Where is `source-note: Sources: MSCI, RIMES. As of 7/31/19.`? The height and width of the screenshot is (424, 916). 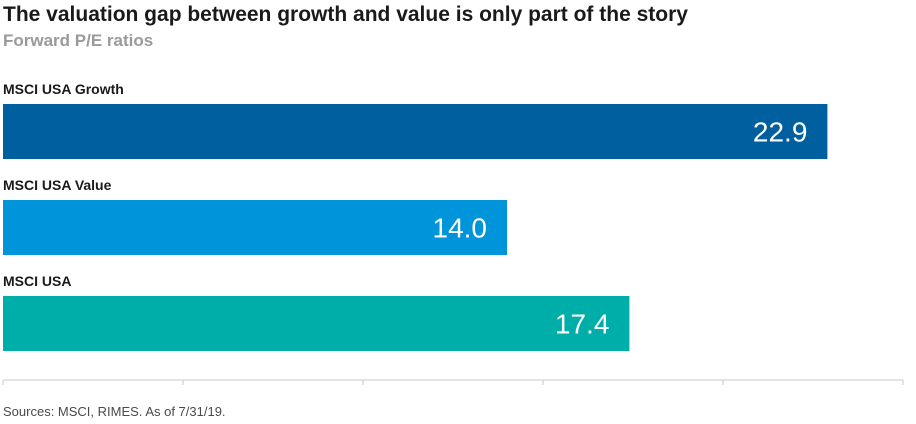
source-note: Sources: MSCI, RIMES. As of 7/31/19. is located at coordinates (114, 411).